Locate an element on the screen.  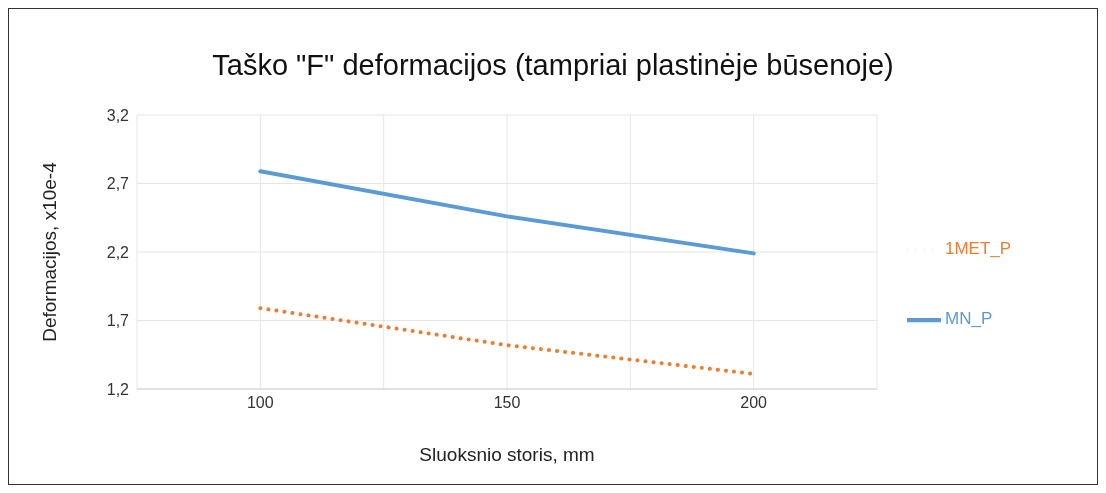
y-tick-label: 2,7 is located at coordinates (118, 184).